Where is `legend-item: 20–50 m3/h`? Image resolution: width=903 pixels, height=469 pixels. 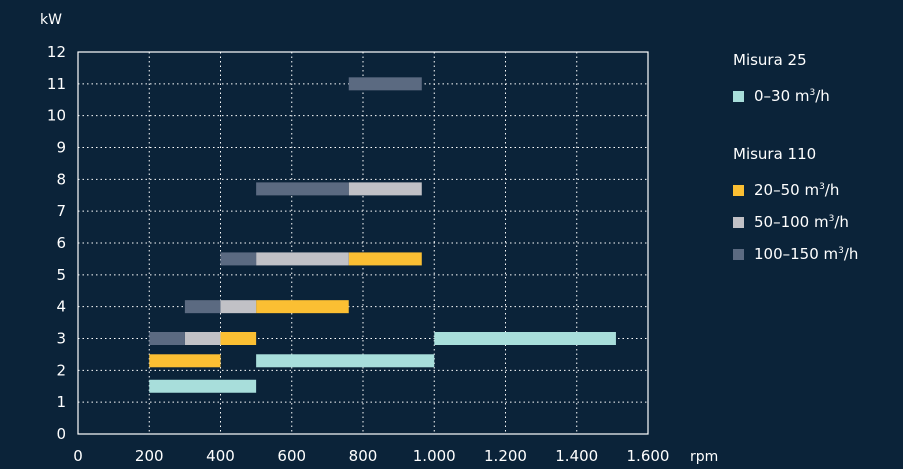 legend-item: 20–50 m3/h is located at coordinates (795, 190).